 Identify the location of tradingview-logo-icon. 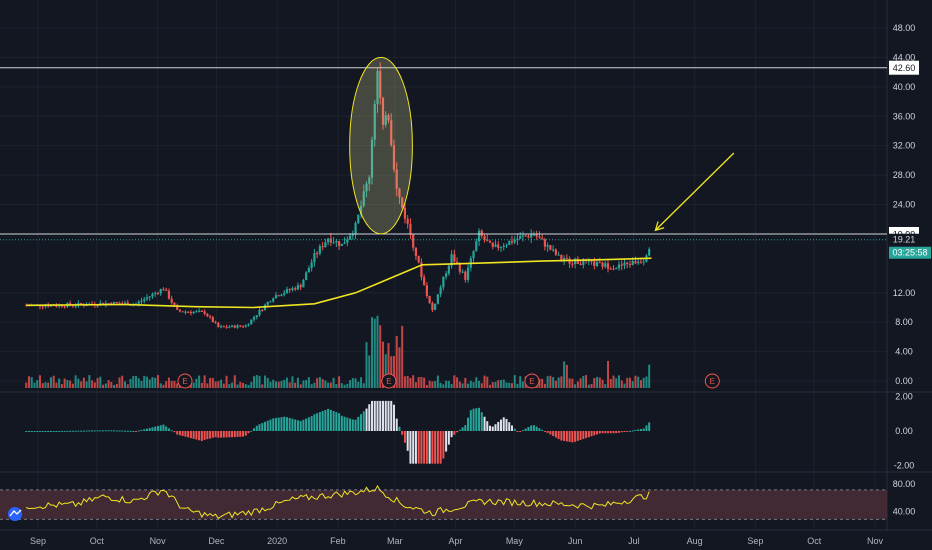
(15, 514).